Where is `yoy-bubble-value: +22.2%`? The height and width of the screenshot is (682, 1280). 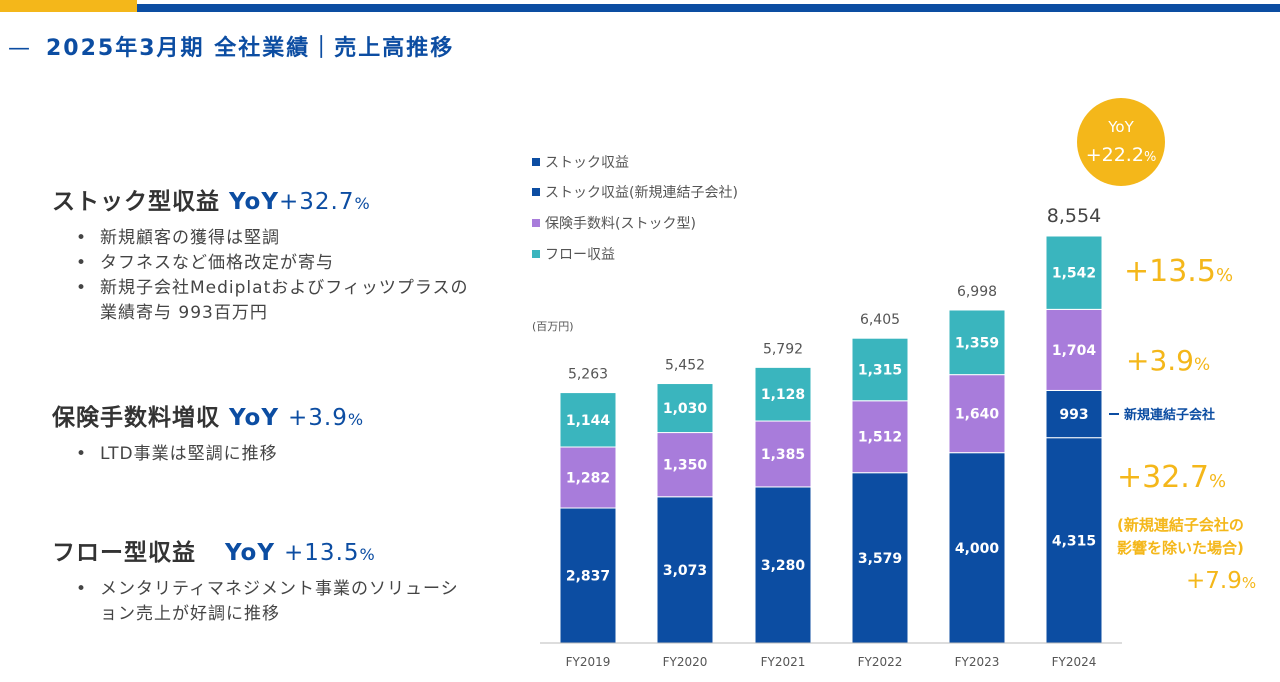 yoy-bubble-value: +22.2% is located at coordinates (1121, 155).